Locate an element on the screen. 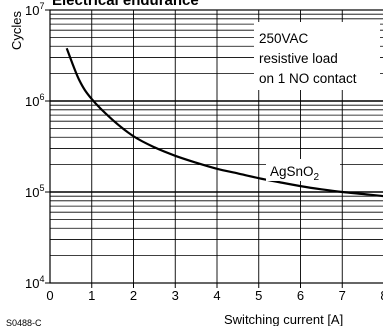  x-tick-label: 1 is located at coordinates (91, 295).